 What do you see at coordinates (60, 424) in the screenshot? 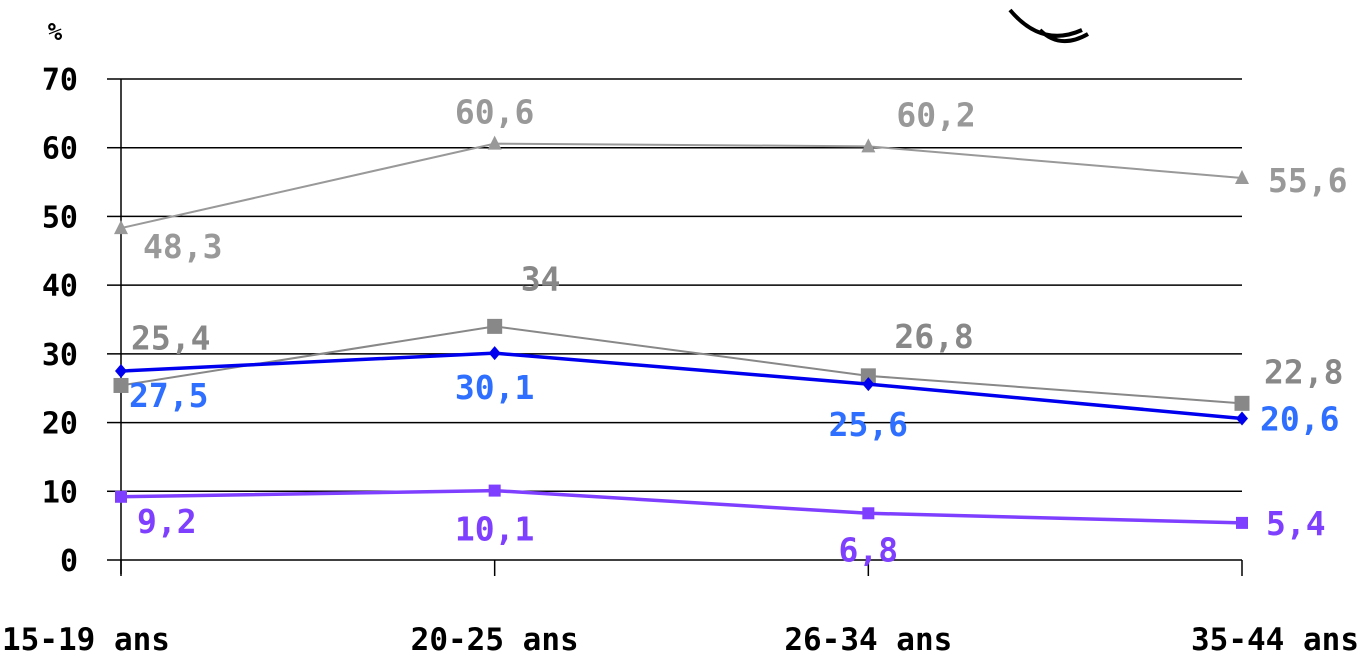
I see `y-tick-label: 20` at bounding box center [60, 424].